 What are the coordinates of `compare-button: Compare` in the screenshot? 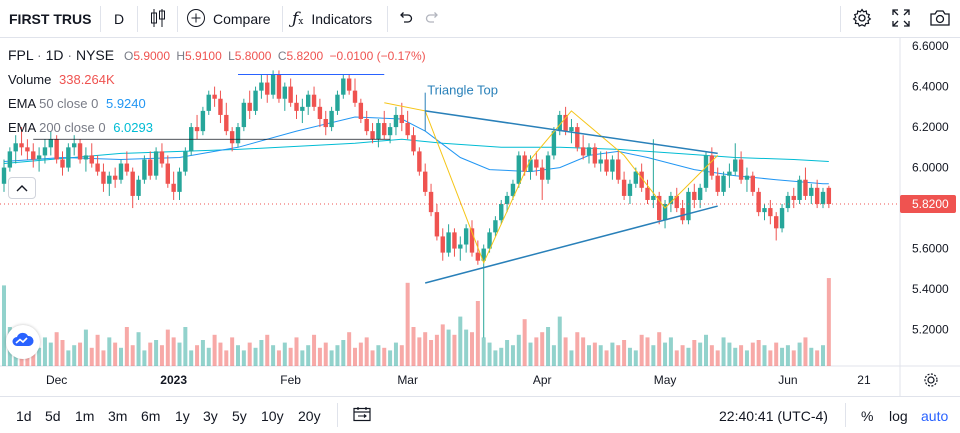 It's located at (228, 19).